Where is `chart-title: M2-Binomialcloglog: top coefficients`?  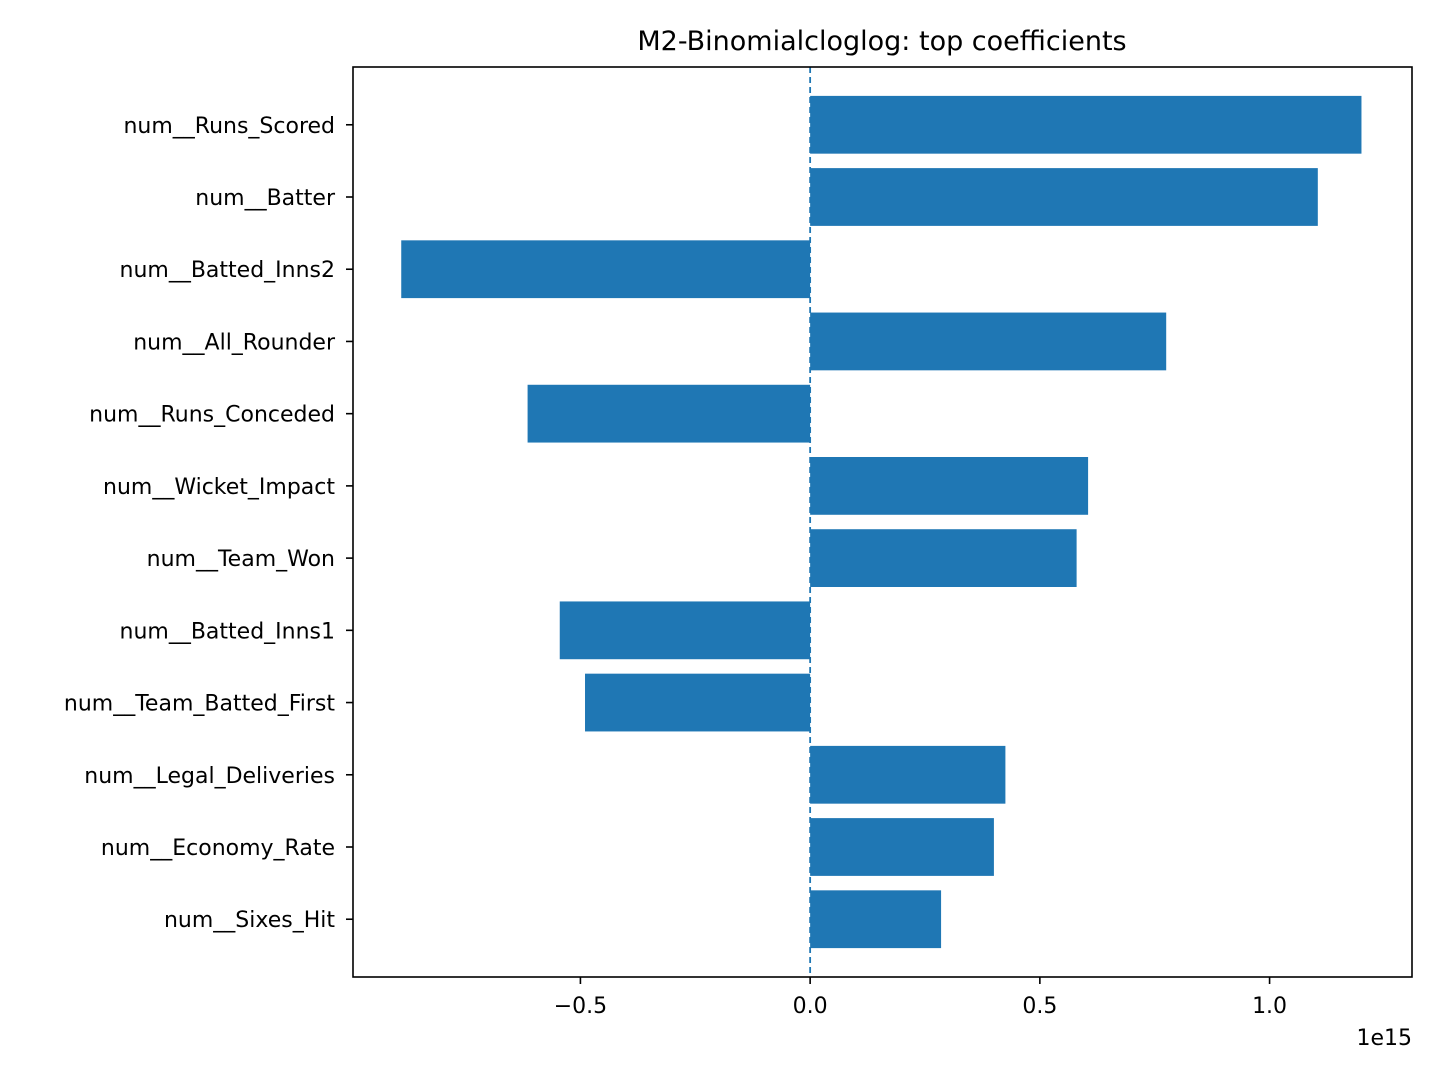 chart-title: M2-Binomialcloglog: top coefficients is located at coordinates (881, 41).